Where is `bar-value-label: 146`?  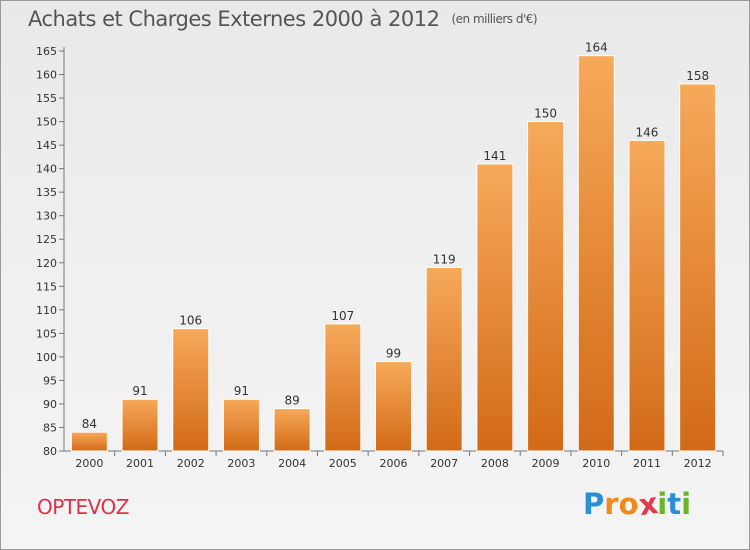
bar-value-label: 146 is located at coordinates (647, 132).